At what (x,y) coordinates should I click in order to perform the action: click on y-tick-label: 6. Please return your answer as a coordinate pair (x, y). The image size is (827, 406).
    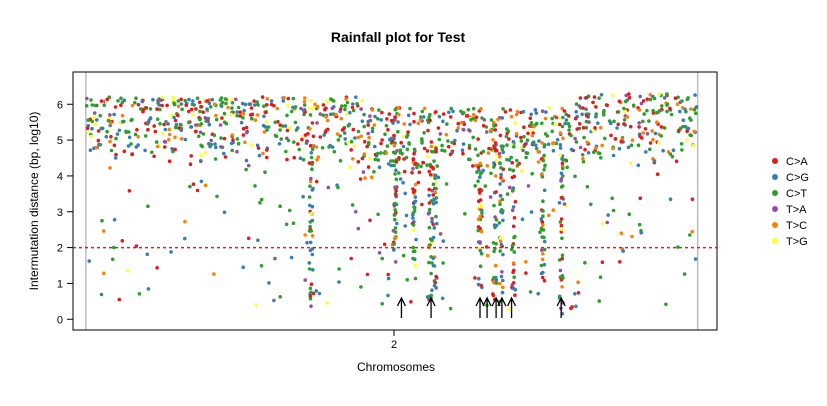
    Looking at the image, I should click on (60, 105).